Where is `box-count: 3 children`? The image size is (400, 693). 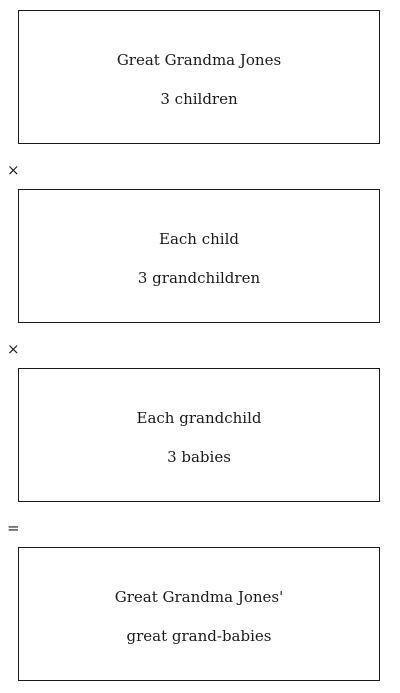
box-count: 3 children is located at coordinates (199, 99).